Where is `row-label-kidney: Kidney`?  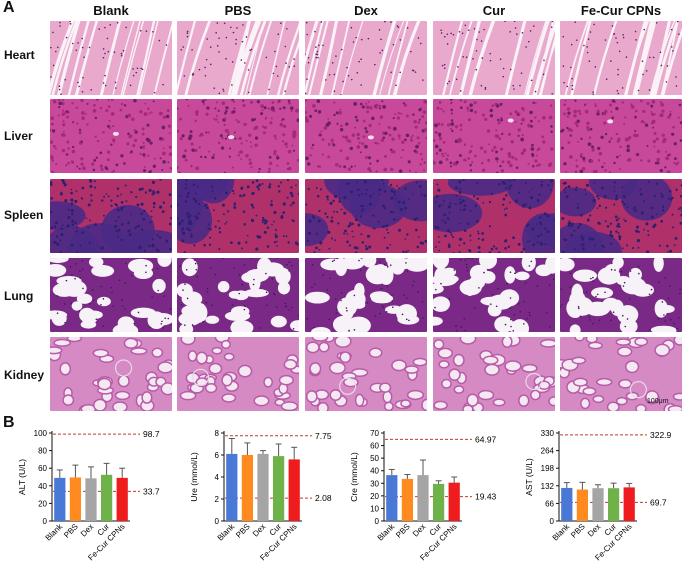
row-label-kidney: Kidney is located at coordinates (24, 375).